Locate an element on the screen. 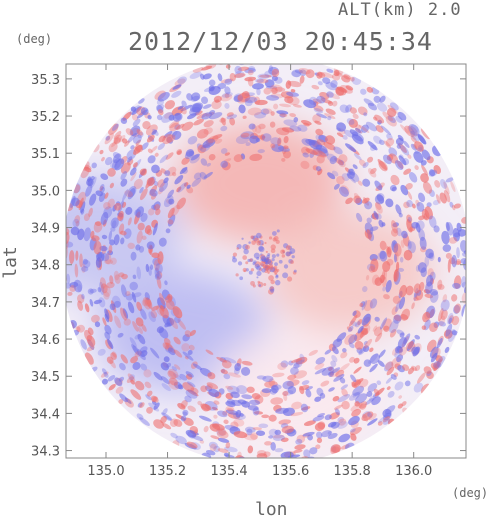 The image size is (491, 521). timestamp-title: 2012/12/03 20:45:34 is located at coordinates (280, 41).